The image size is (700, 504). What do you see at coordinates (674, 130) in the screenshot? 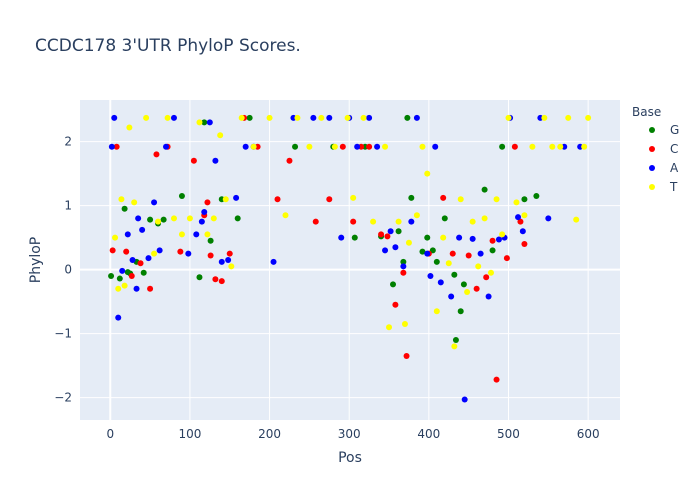
I see `legend-label: G` at bounding box center [674, 130].